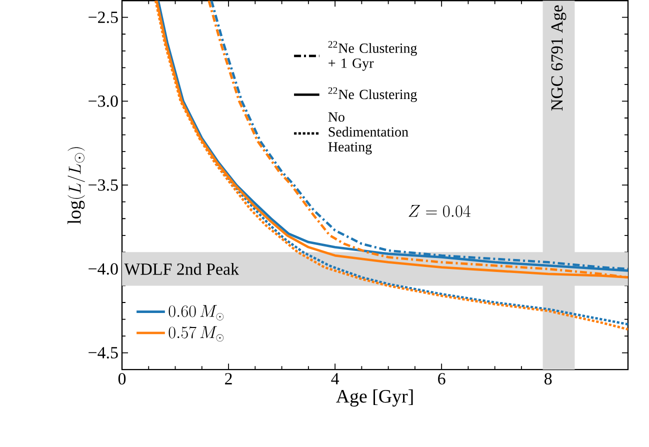 Image resolution: width=649 pixels, height=447 pixels. I want to click on y-tick-label: −4.0, so click(103, 269).